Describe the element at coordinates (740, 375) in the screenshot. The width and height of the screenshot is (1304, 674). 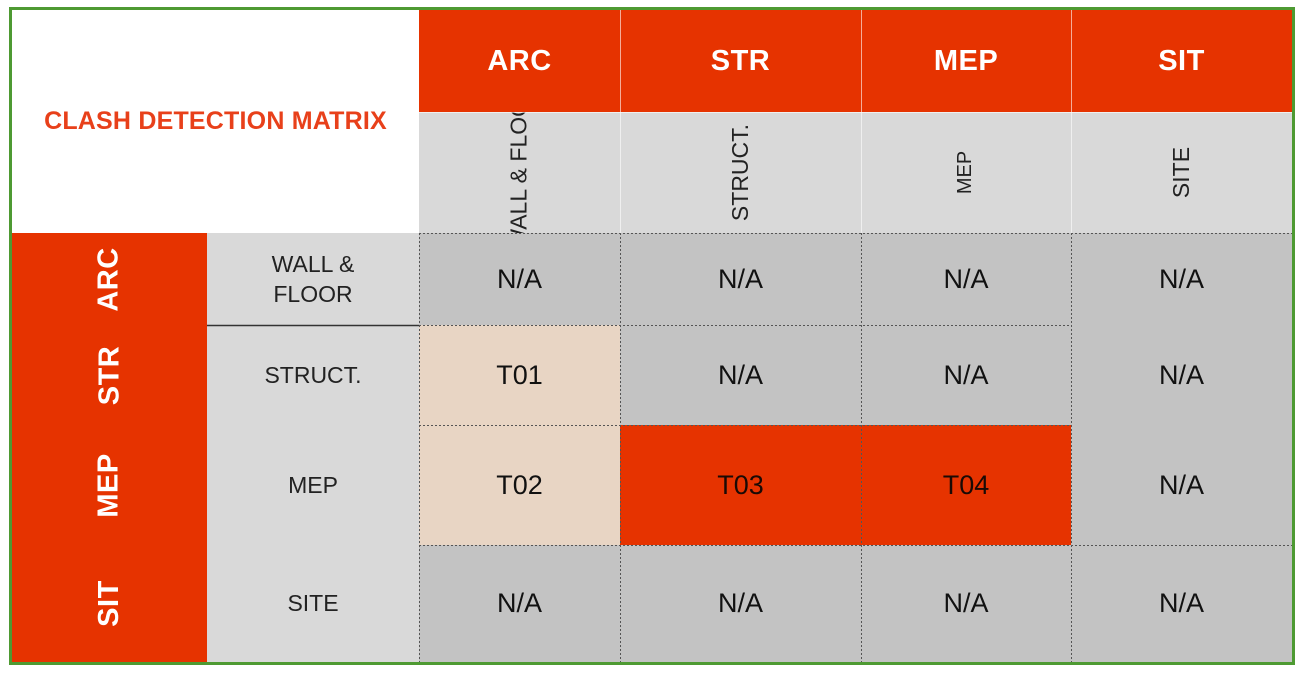
I see `cell-str-str: N/A` at that location.